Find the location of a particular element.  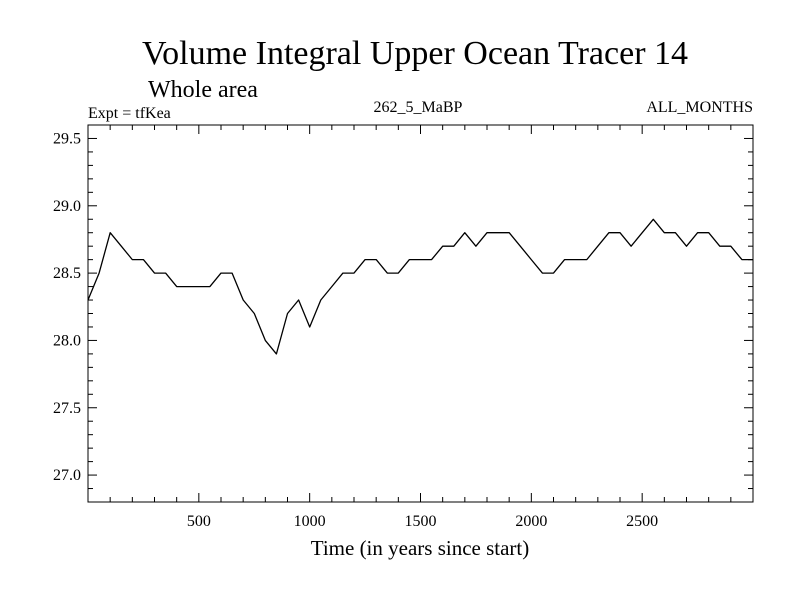

experiment-label: Expt = tfKea is located at coordinates (129, 113).